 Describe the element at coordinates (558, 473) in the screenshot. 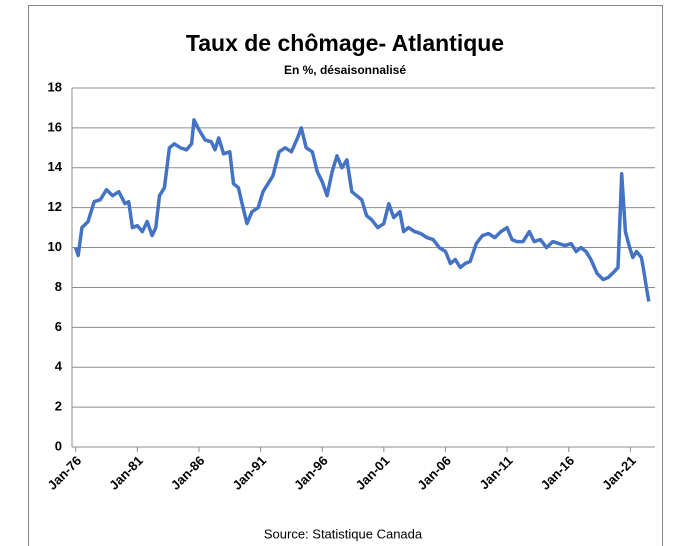

I see `x-tick-label: Jan-16` at that location.